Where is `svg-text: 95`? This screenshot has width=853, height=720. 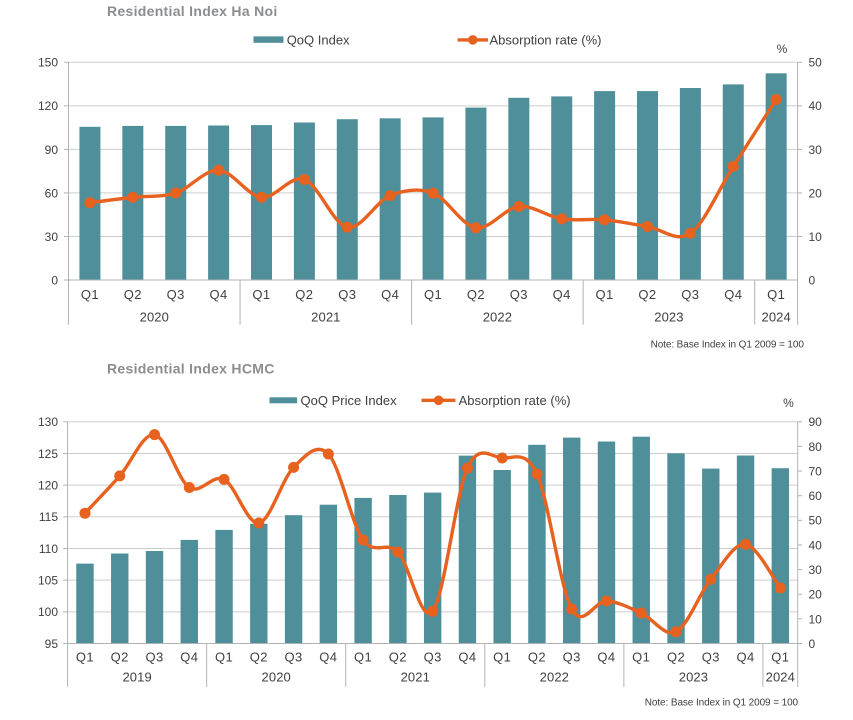 svg-text: 95 is located at coordinates (52, 644).